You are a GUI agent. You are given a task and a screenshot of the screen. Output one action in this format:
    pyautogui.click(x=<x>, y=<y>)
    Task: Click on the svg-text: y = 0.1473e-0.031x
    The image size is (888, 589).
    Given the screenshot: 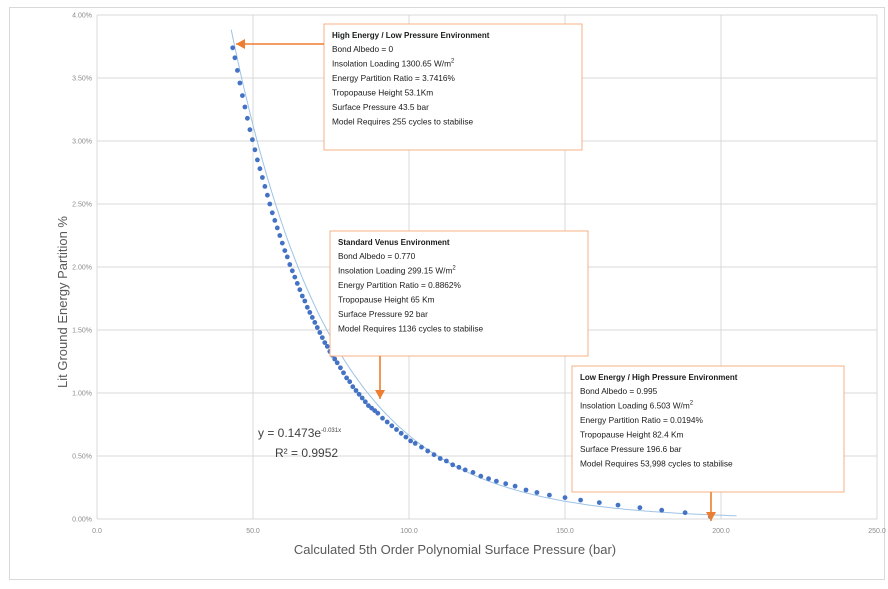 What is the action you would take?
    pyautogui.click(x=299, y=433)
    